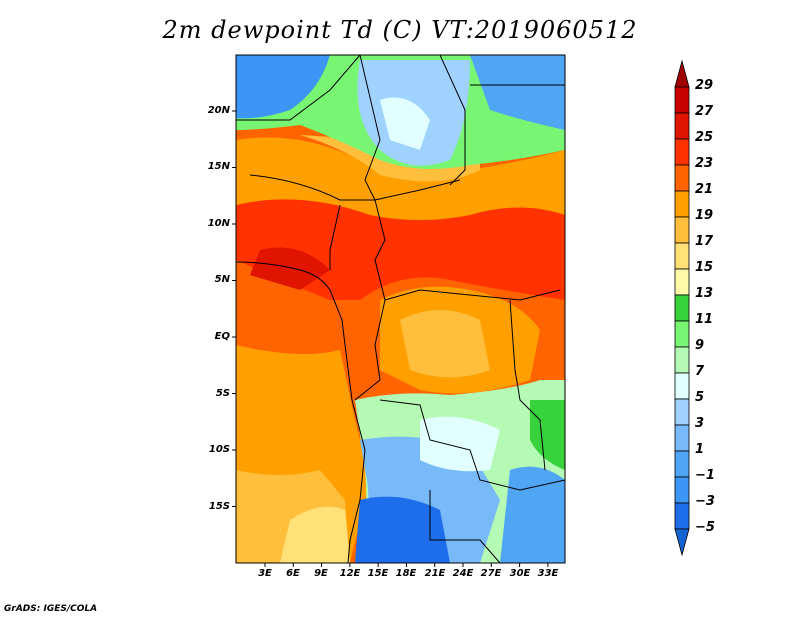  Describe the element at coordinates (548, 573) in the screenshot. I see `x-tick-label: 33E` at that location.